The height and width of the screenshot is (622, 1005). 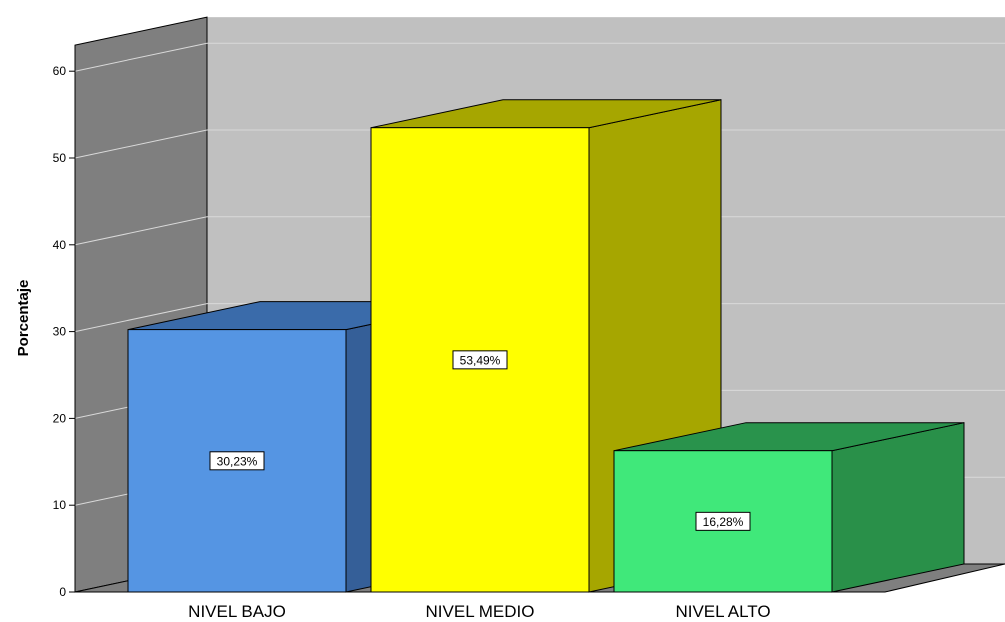 I want to click on y-tick-label: 20, so click(x=60, y=418).